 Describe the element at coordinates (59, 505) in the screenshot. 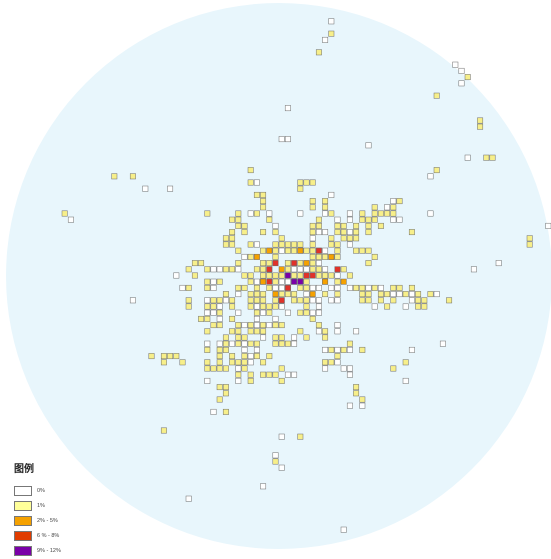

I see `legend-item-1: 1%` at that location.